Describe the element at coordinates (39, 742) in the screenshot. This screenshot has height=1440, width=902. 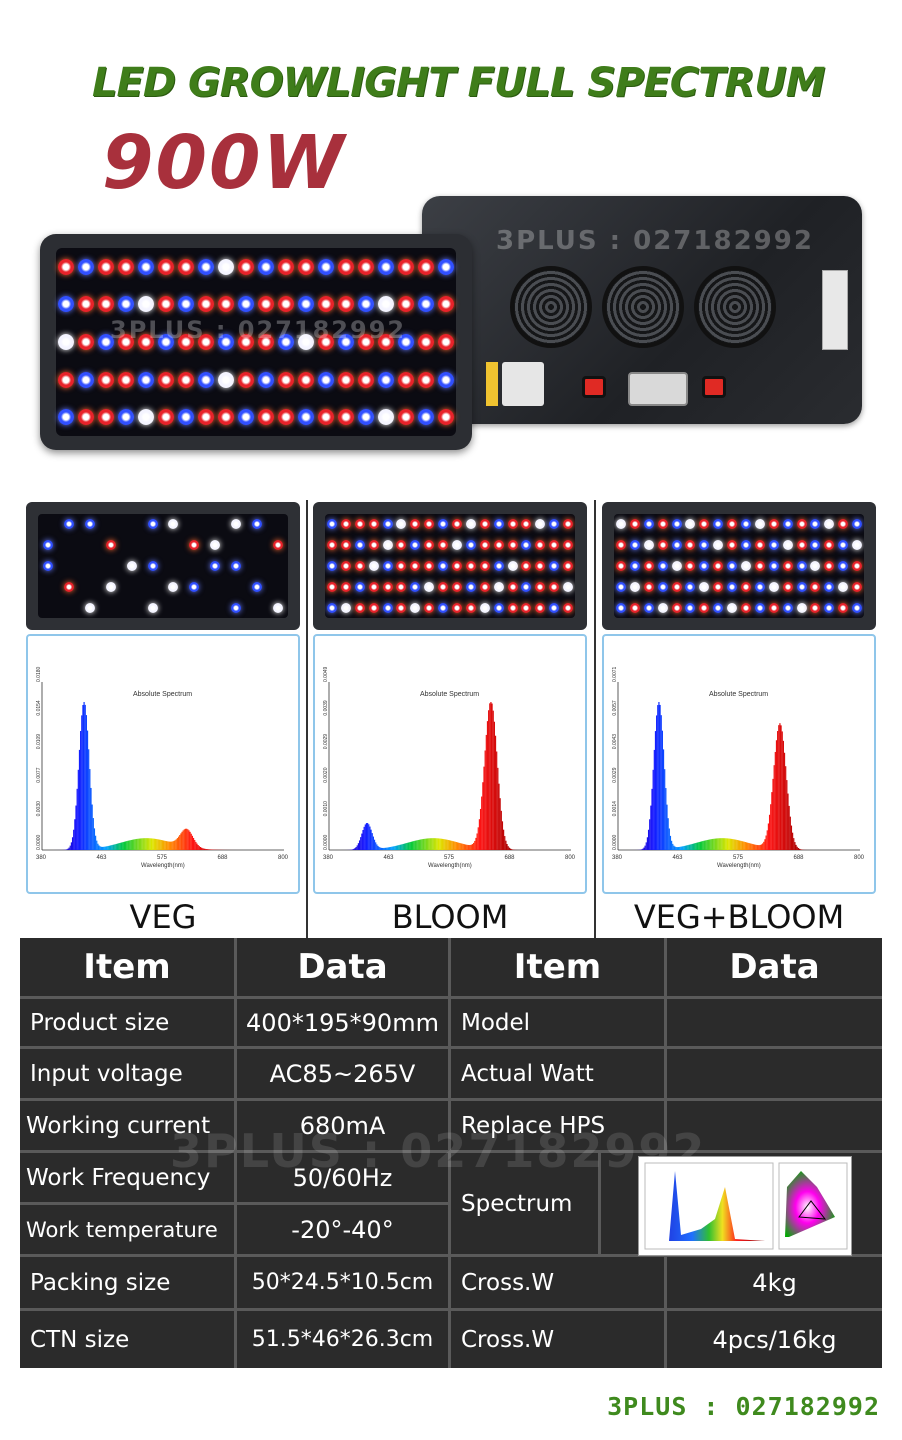
I see `y-tick-label: 0.0109` at that location.